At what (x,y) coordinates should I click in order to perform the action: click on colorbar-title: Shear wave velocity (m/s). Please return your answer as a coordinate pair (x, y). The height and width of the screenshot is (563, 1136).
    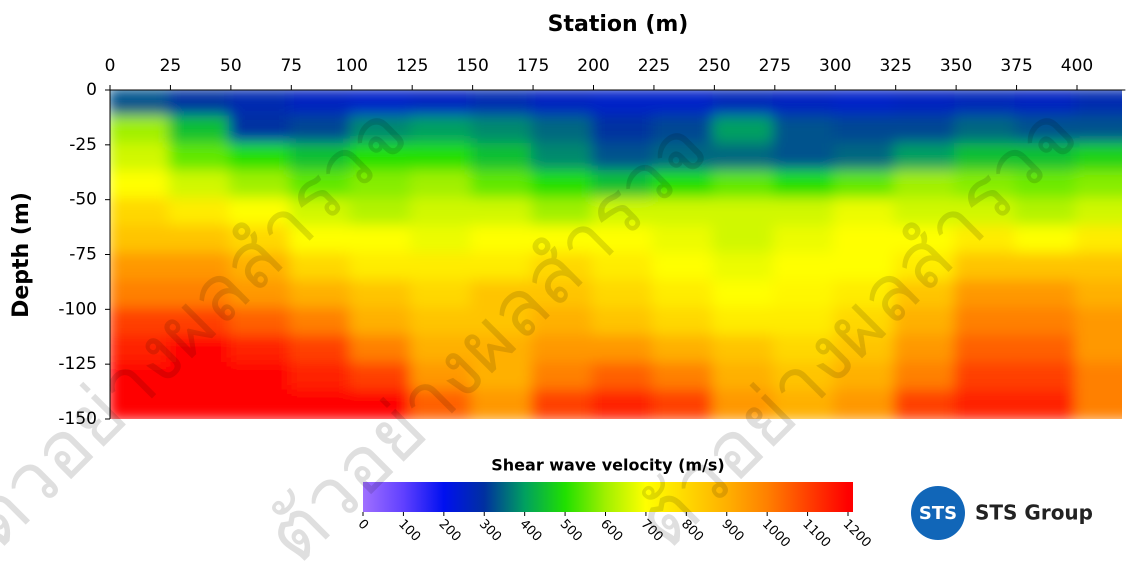
    Looking at the image, I should click on (608, 465).